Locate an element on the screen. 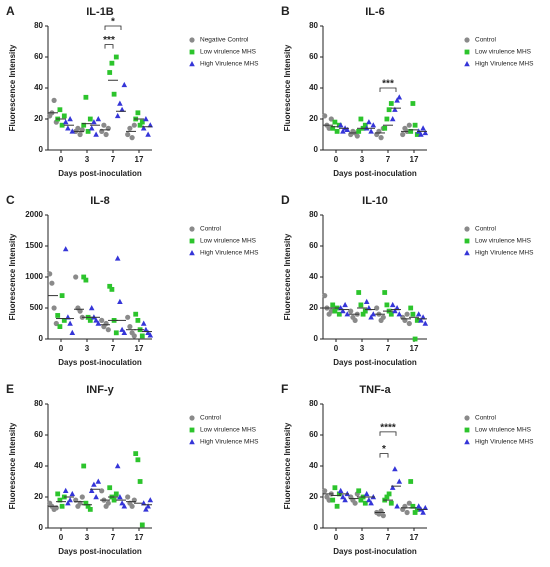  panel-letter: B is located at coordinates (285, 11).